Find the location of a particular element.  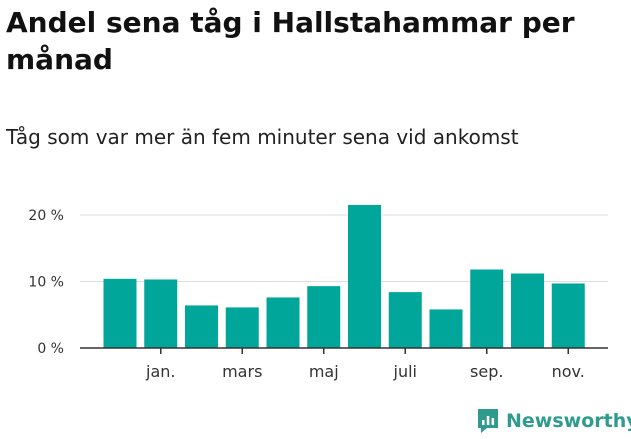

bar-maj is located at coordinates (324, 317).